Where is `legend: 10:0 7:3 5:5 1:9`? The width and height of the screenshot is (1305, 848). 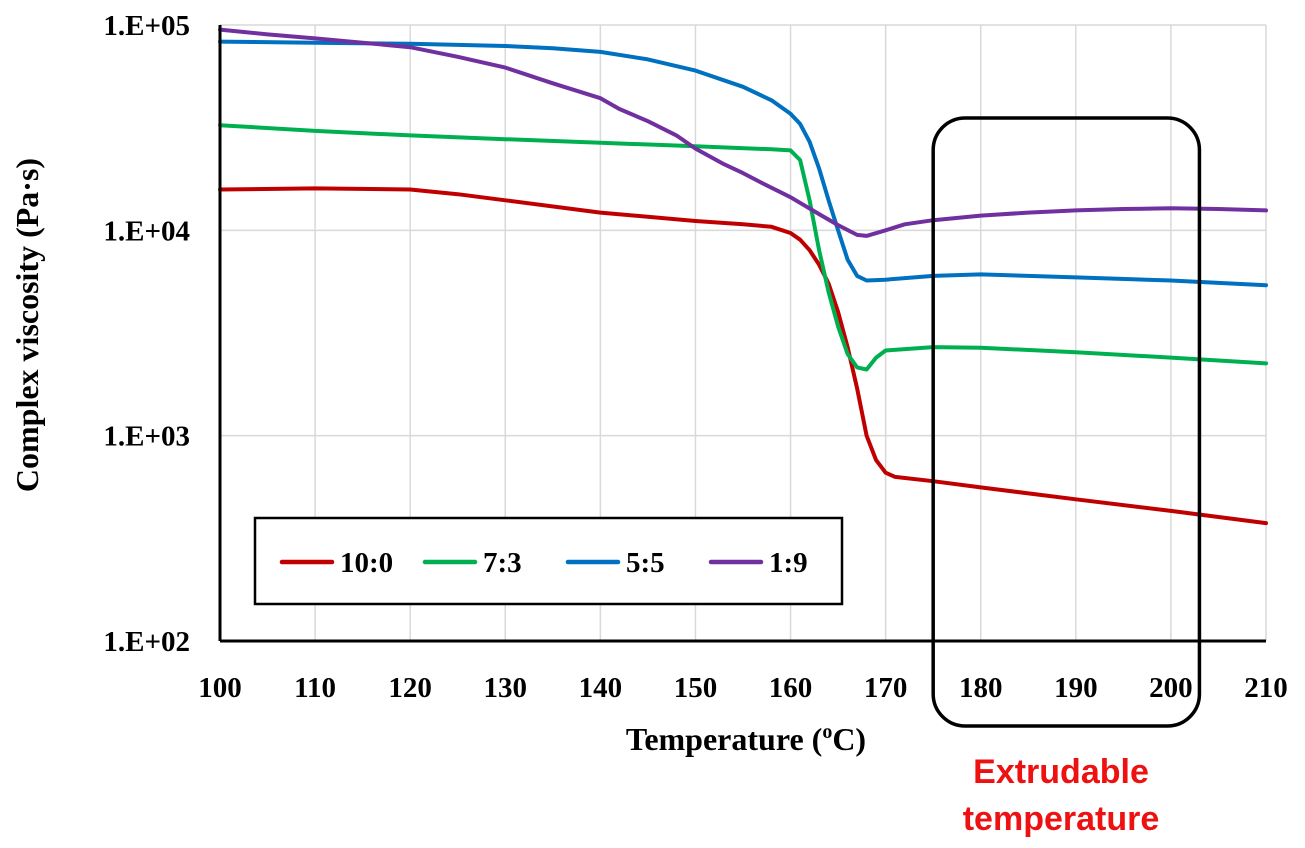 legend: 10:0 7:3 5:5 1:9 is located at coordinates (548, 561).